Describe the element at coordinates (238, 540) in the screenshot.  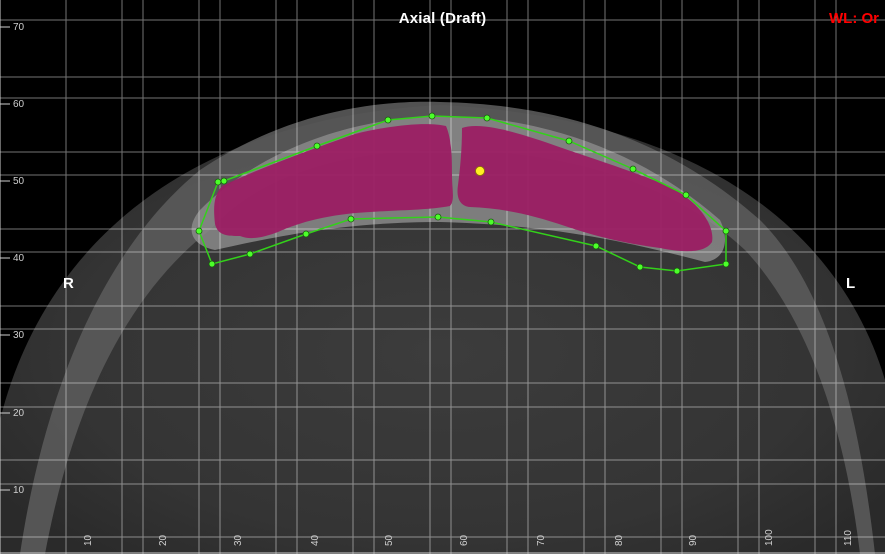
I see `h-tick-label: 30` at that location.